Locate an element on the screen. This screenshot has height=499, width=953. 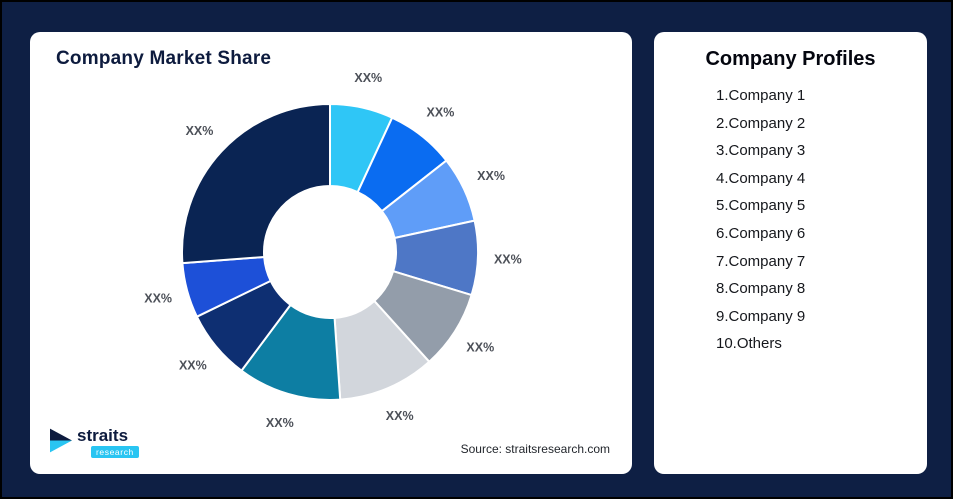
straits-research-logo: straits research is located at coordinates (94, 441).